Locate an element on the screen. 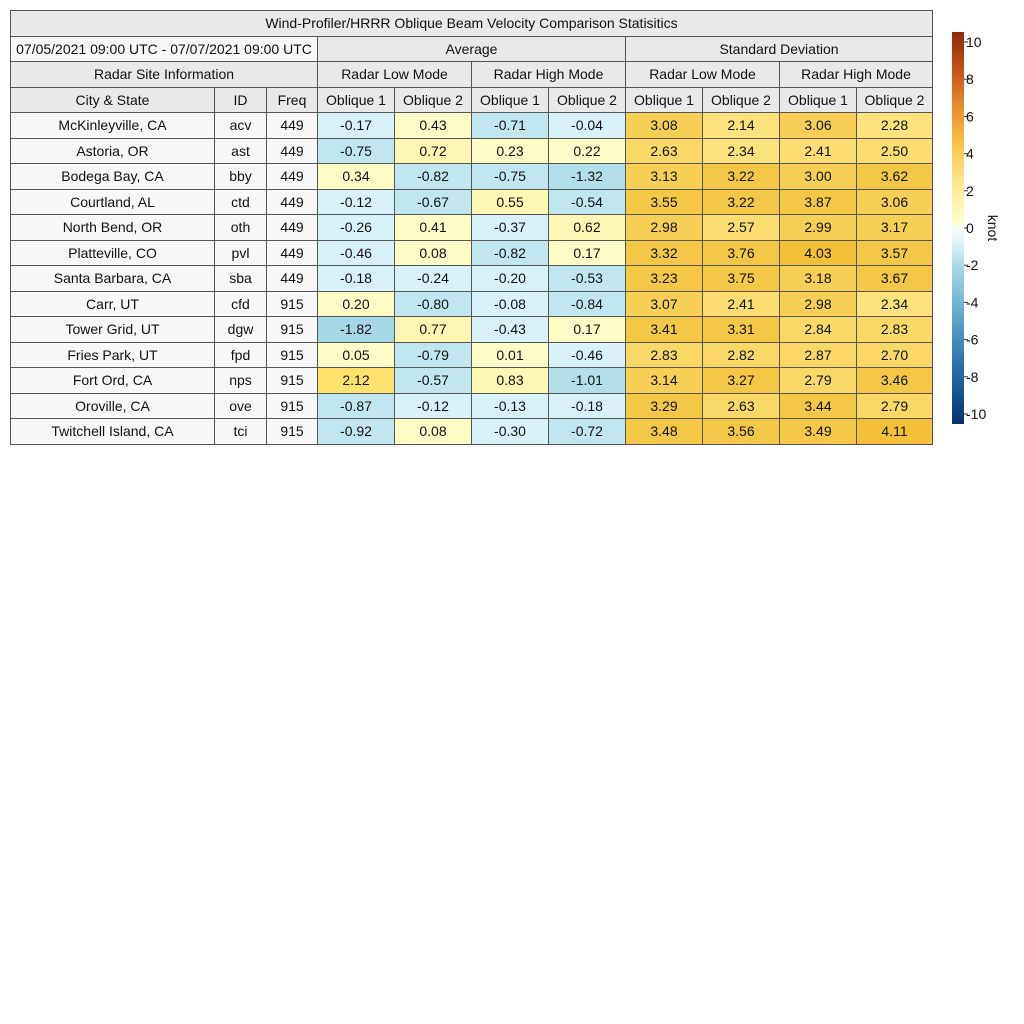 The height and width of the screenshot is (1024, 1024). std-low-oblique-1-cell: 3.48 is located at coordinates (664, 431).